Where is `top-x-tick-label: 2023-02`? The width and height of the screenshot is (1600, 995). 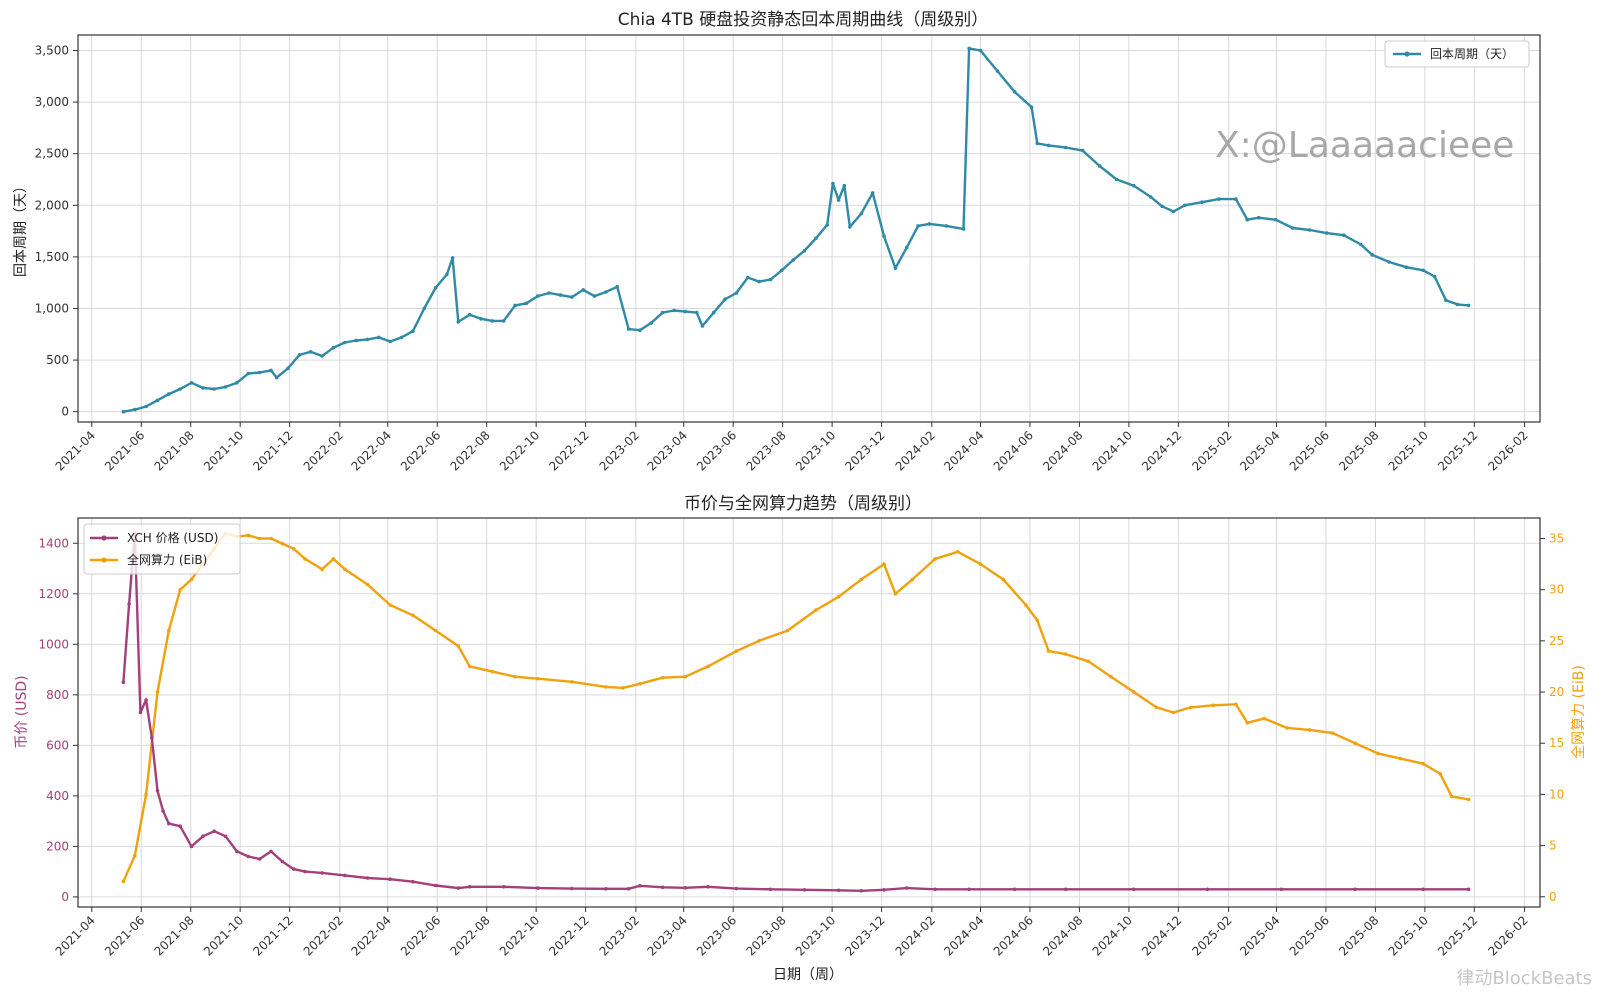 top-x-tick-label: 2023-02 is located at coordinates (619, 450).